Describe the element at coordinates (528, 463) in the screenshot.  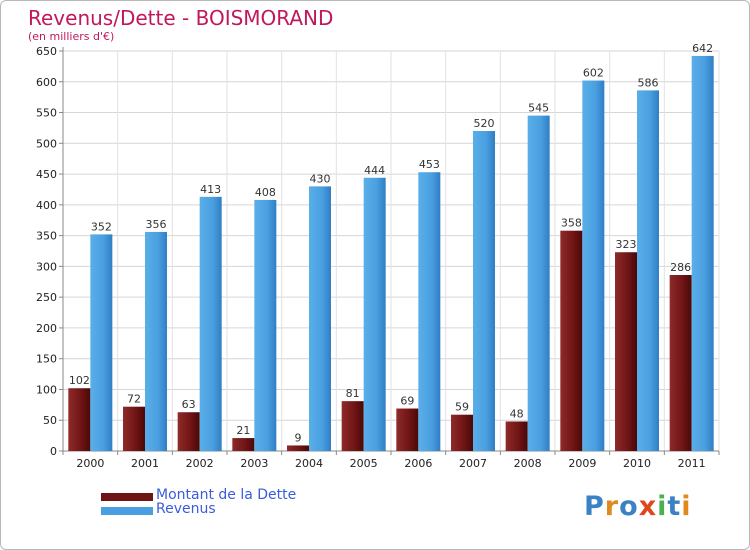
I see `x-tick-label: 2008` at that location.